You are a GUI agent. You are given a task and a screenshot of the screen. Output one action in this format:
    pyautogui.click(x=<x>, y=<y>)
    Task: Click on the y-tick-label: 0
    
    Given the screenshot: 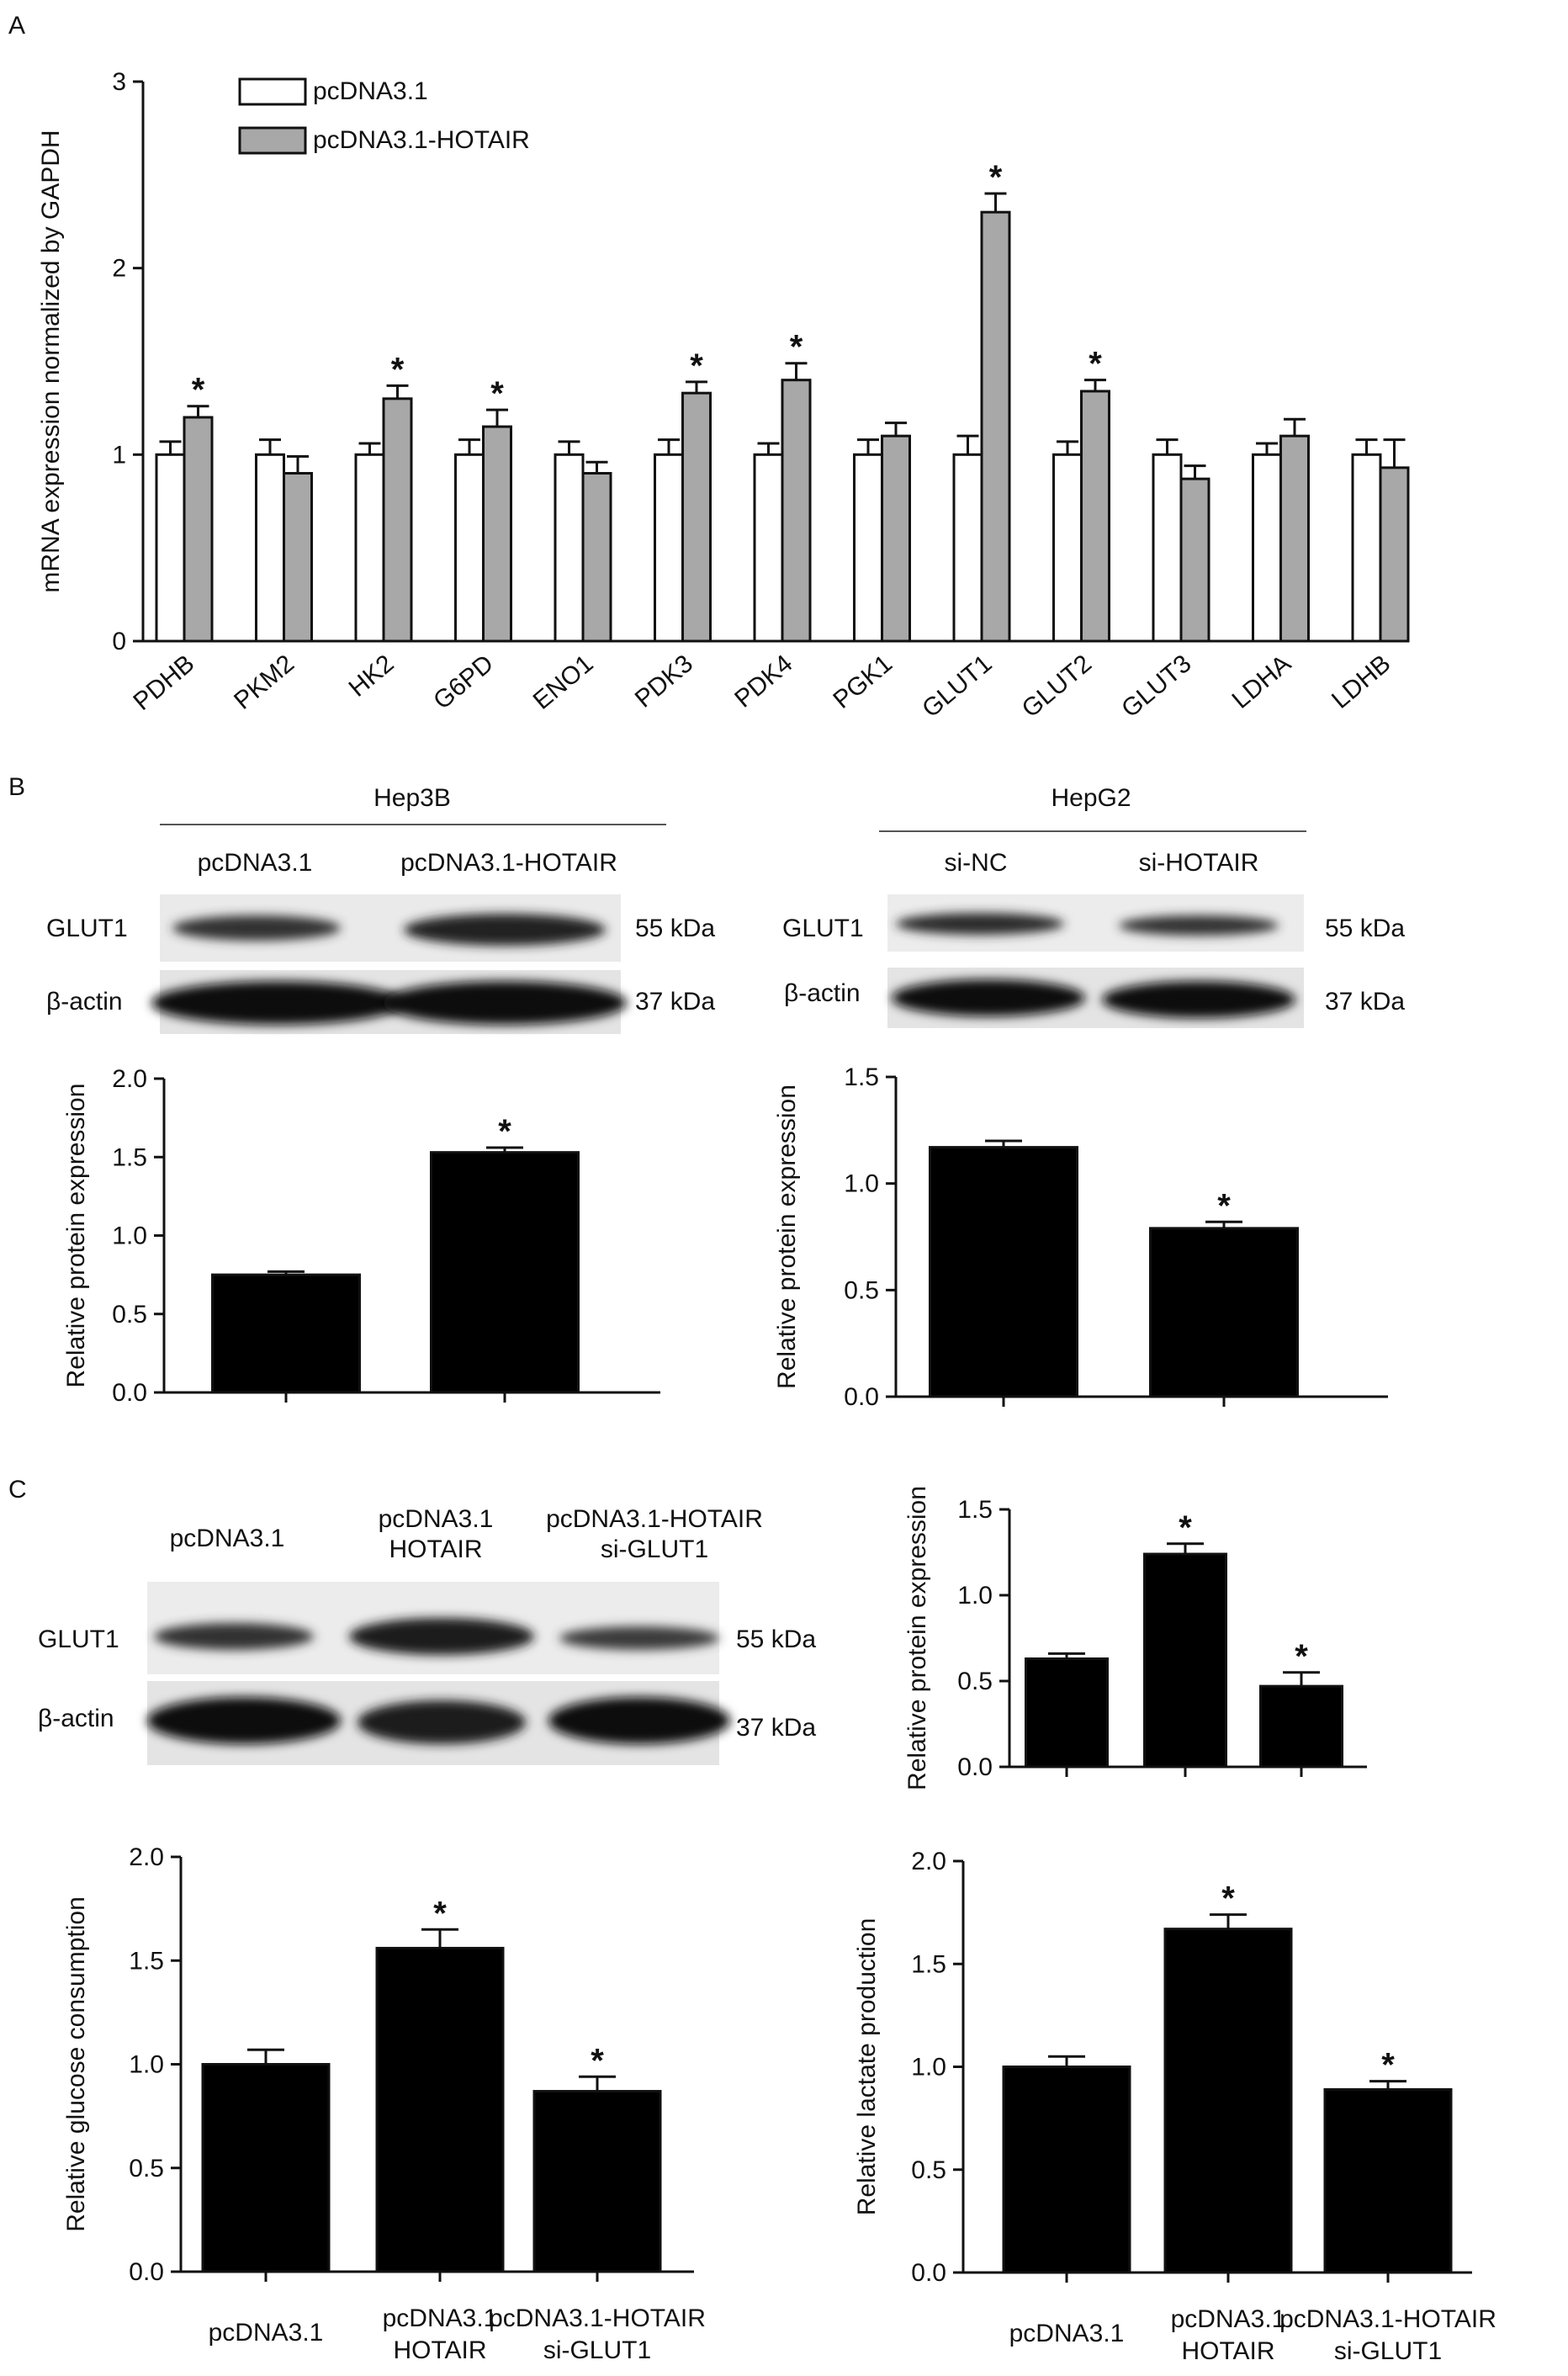 What is the action you would take?
    pyautogui.click(x=119, y=641)
    